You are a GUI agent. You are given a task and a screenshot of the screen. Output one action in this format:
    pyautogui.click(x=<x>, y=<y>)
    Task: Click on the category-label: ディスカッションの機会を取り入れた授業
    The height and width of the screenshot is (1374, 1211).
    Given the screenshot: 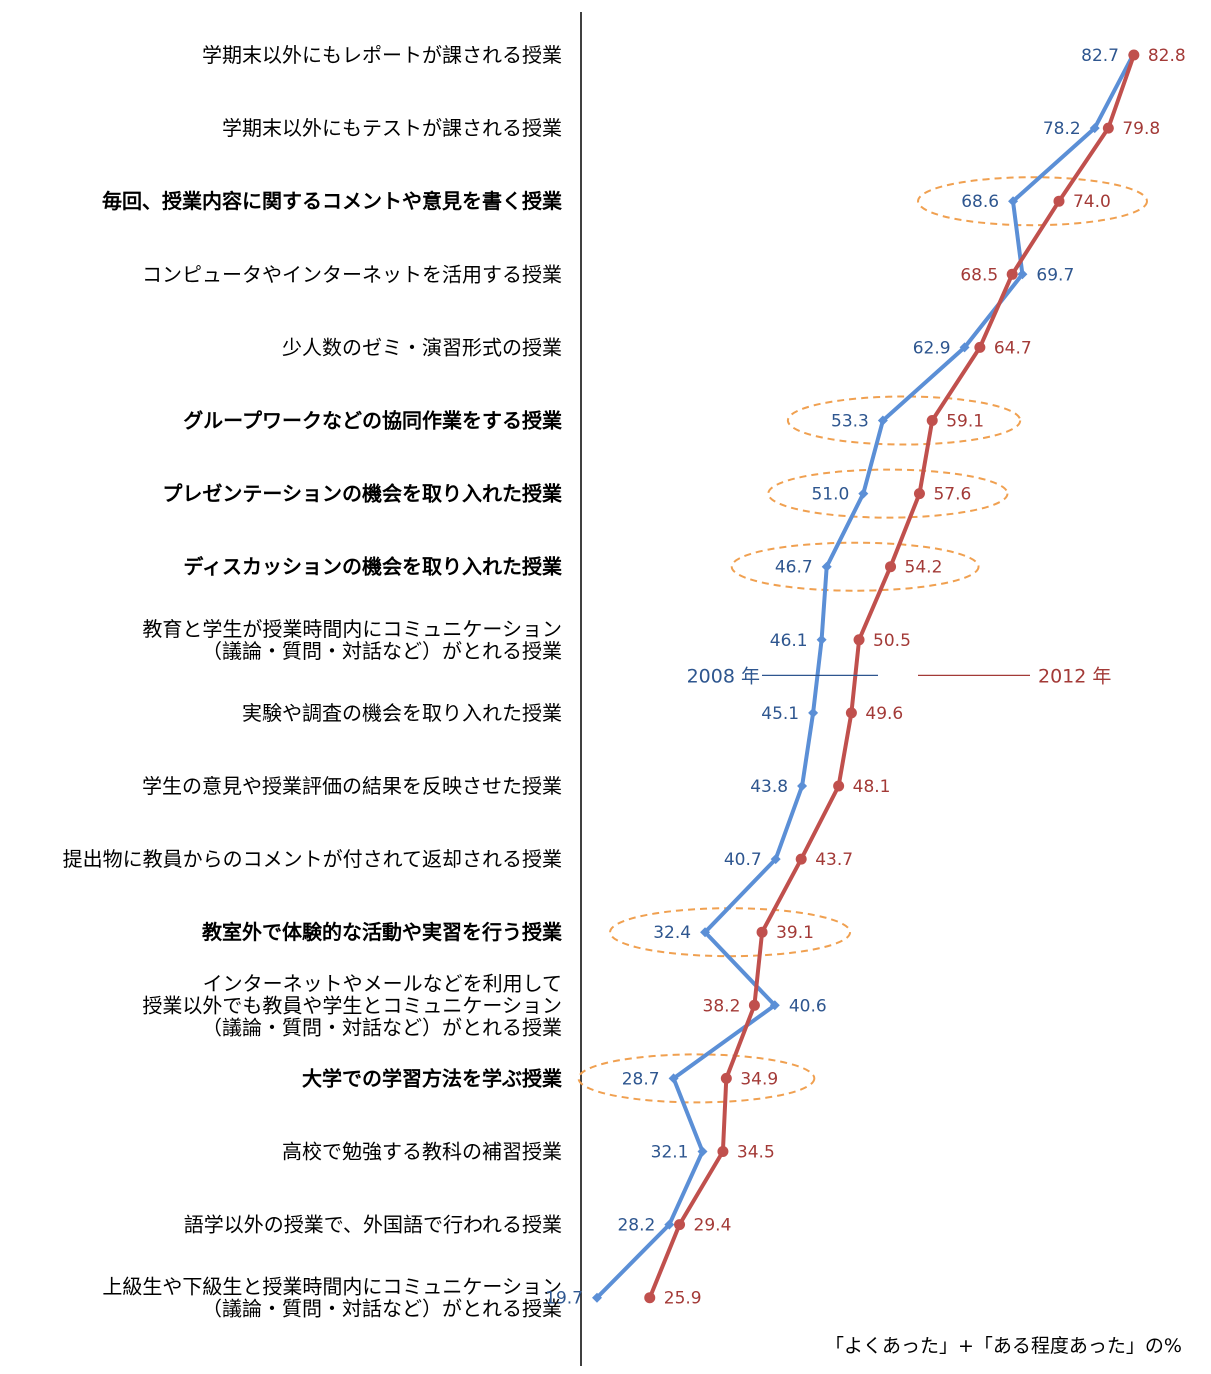 What is the action you would take?
    pyautogui.click(x=373, y=567)
    